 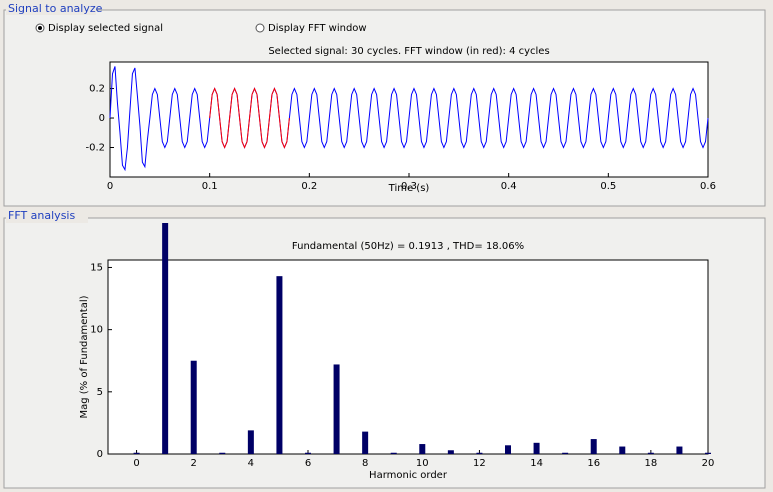 I want to click on x-tick-label: 0.3, so click(x=409, y=186).